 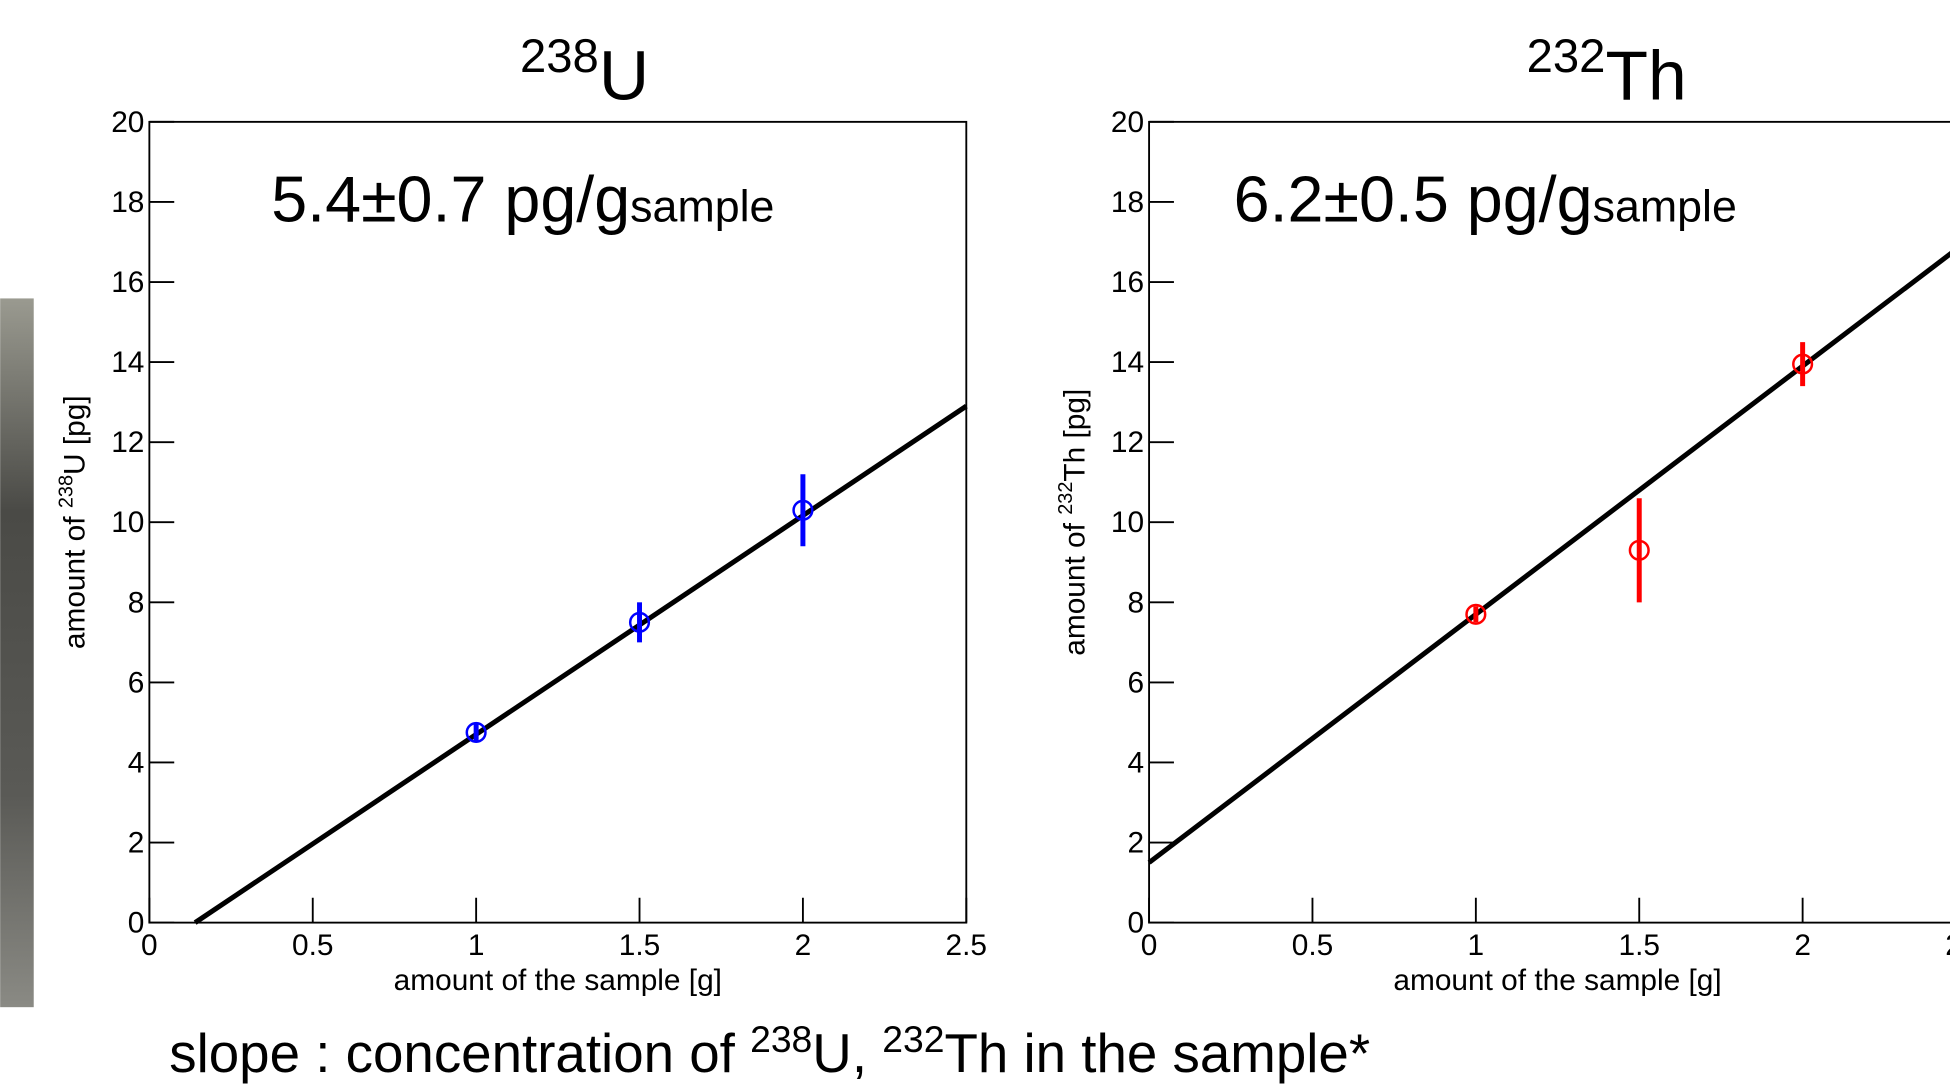 What do you see at coordinates (847, 1053) in the screenshot?
I see `caption-text: U,` at bounding box center [847, 1053].